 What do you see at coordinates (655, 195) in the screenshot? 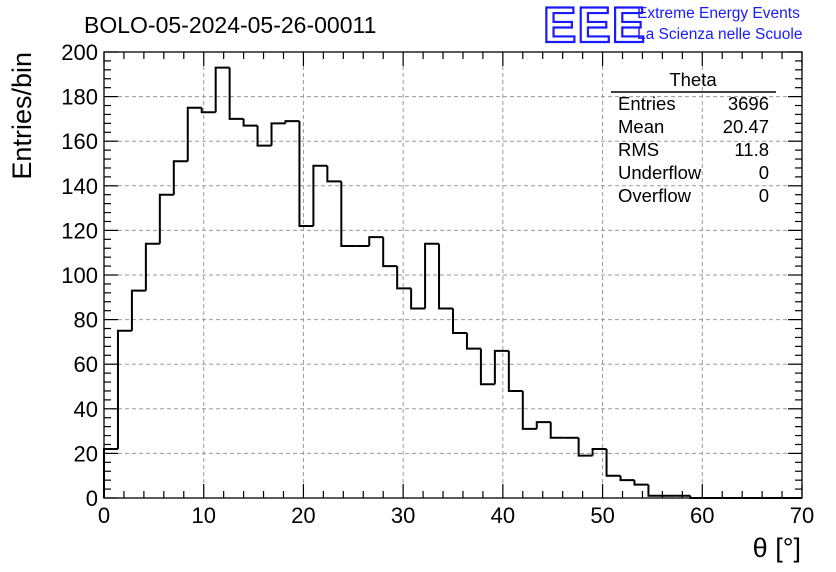
I see `stats-label: Overflow` at bounding box center [655, 195].